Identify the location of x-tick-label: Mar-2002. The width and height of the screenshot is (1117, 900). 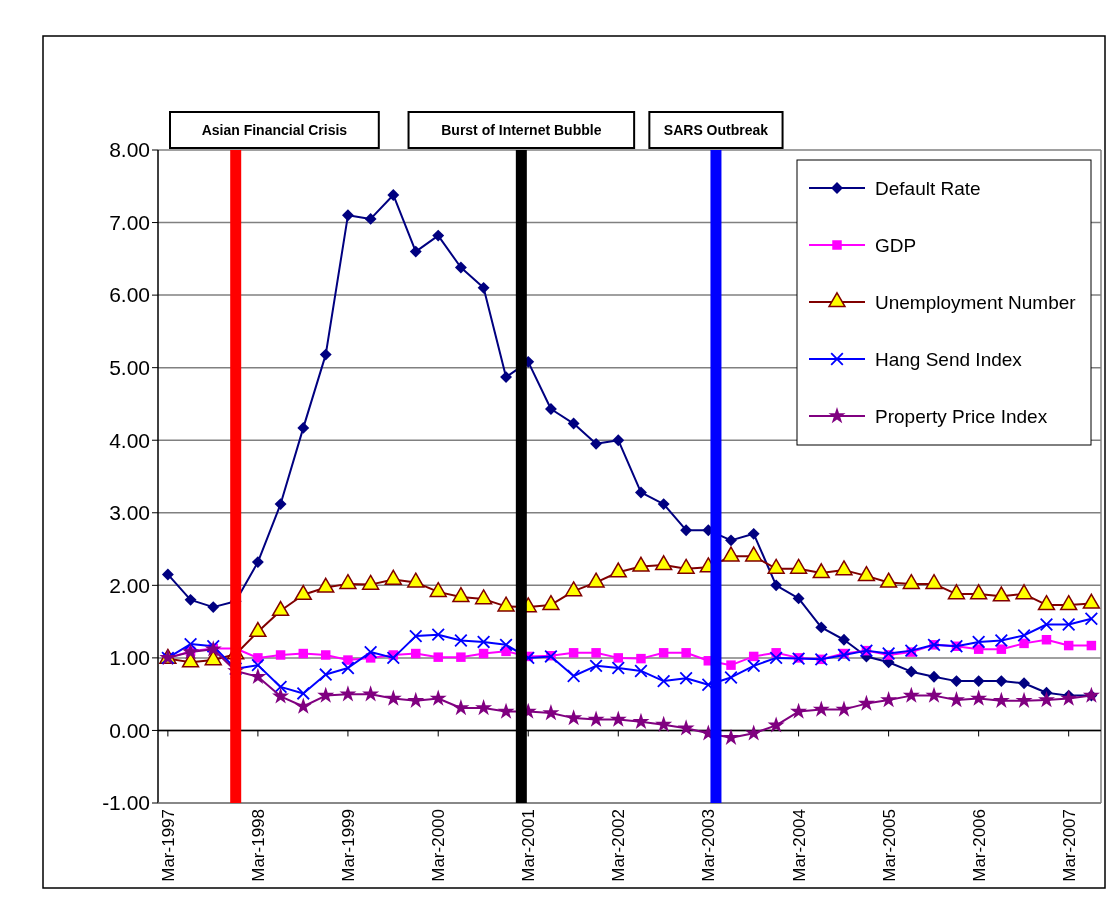
(619, 845).